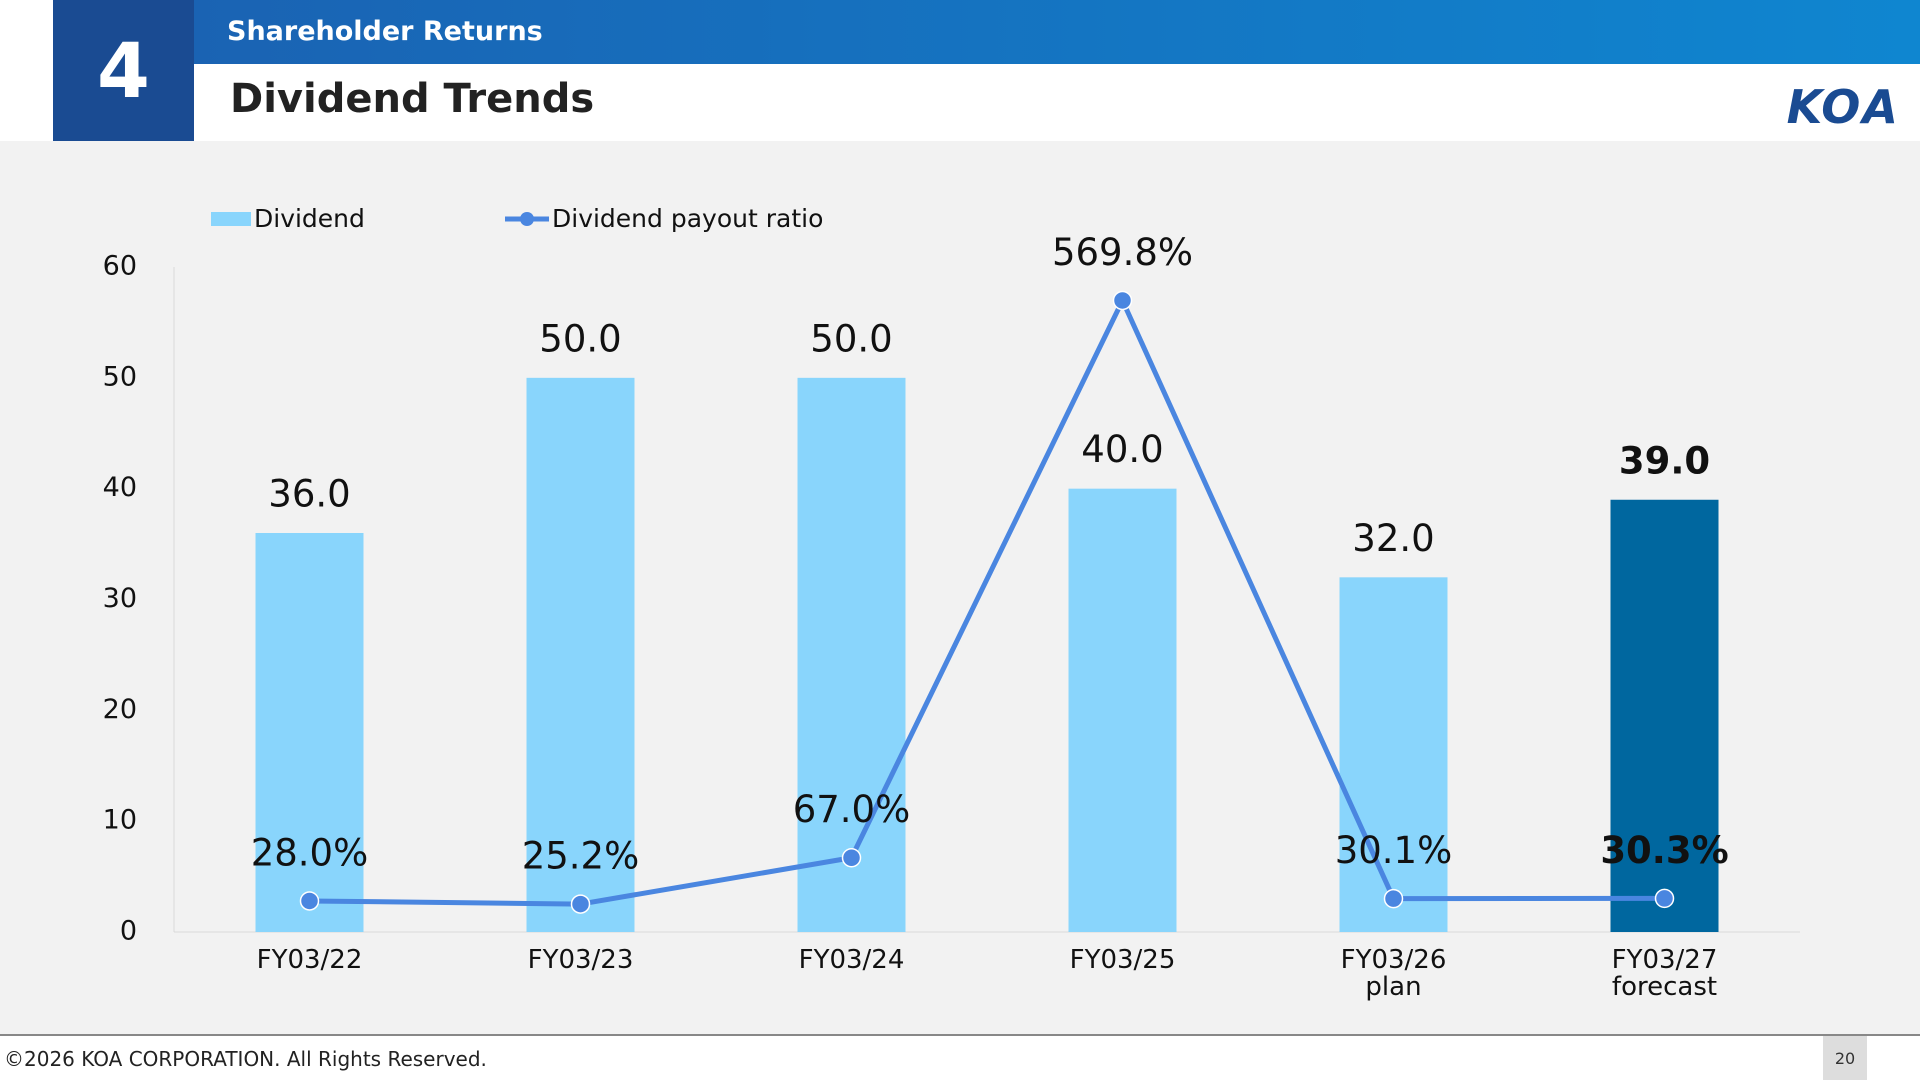 The height and width of the screenshot is (1080, 1920). I want to click on y-tick-label: 30, so click(120, 598).